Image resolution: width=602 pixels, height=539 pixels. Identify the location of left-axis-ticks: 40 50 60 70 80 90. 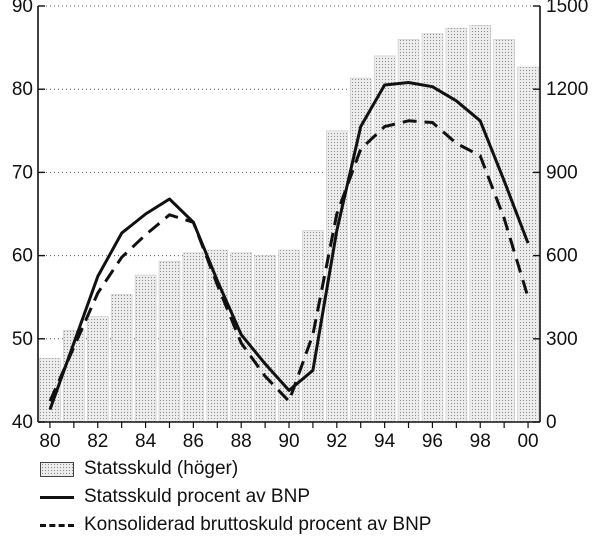
(28, 216).